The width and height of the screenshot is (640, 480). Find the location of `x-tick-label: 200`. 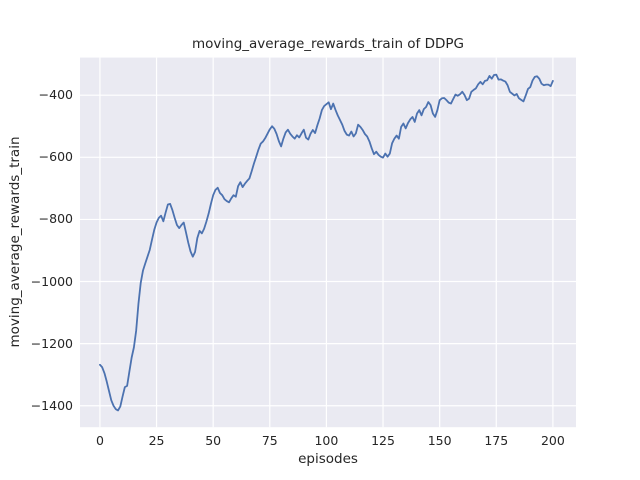

x-tick-label: 200 is located at coordinates (552, 440).